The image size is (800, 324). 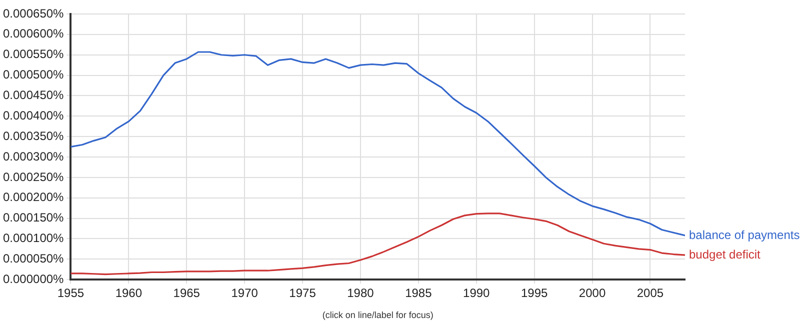 I want to click on x-tick-label: 1995, so click(x=534, y=293).